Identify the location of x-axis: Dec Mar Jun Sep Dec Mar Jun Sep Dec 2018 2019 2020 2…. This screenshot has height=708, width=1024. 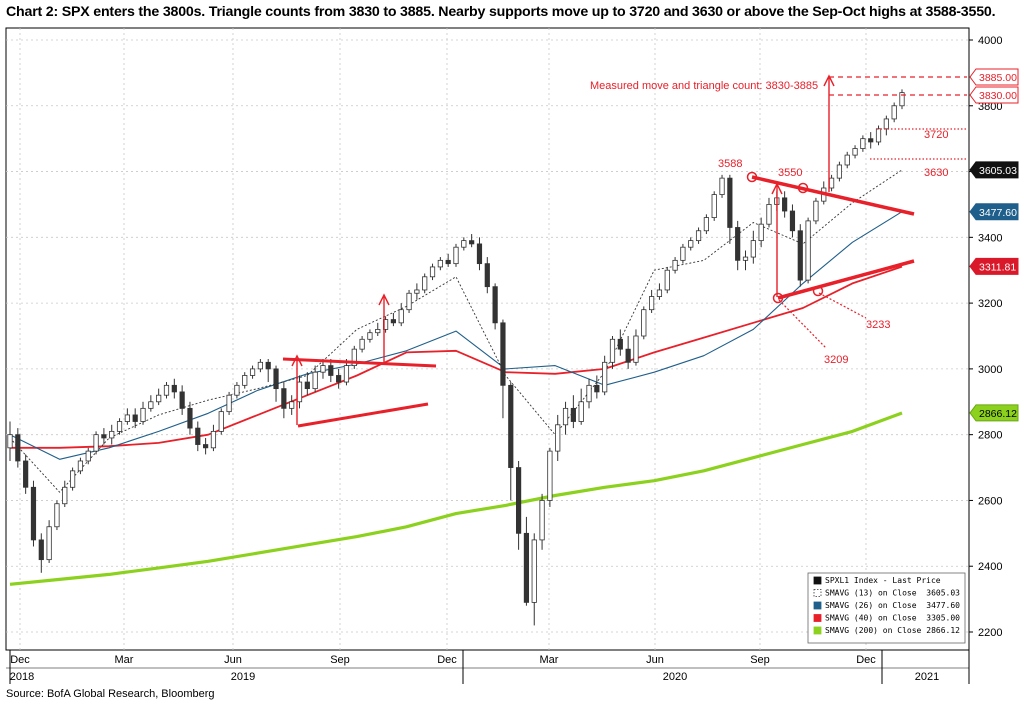
(488, 667).